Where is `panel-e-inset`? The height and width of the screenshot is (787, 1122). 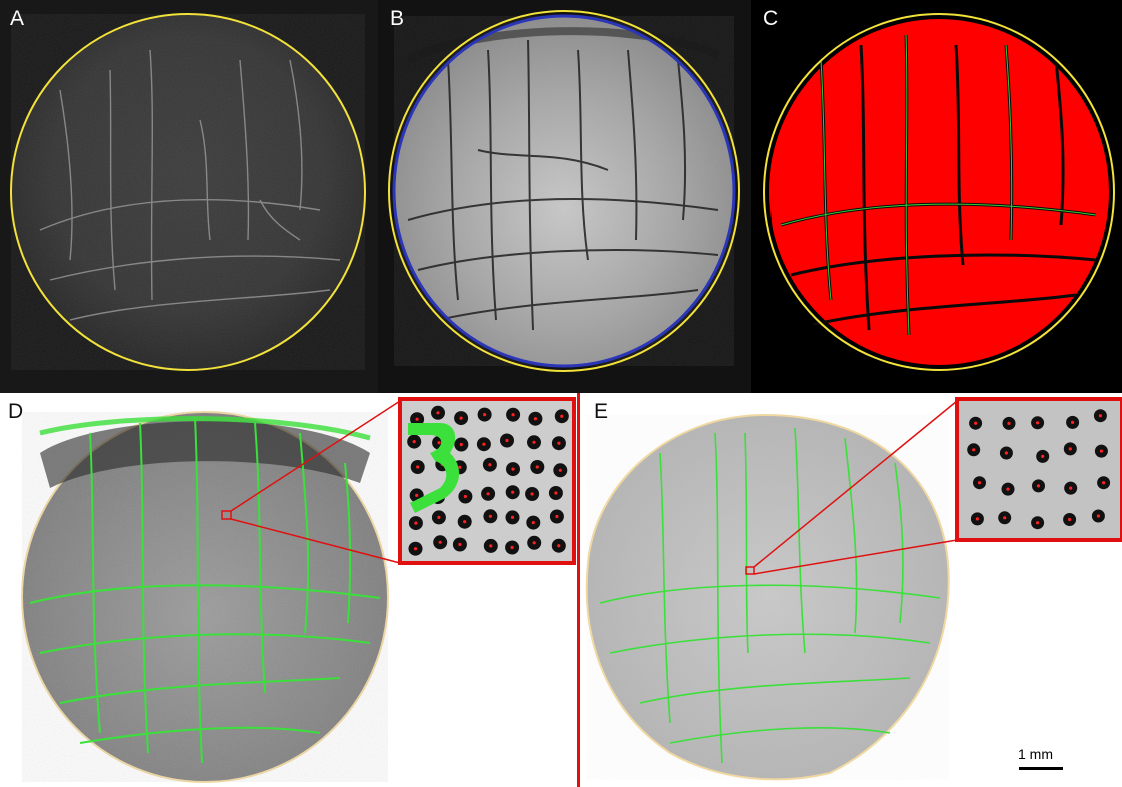 panel-e-inset is located at coordinates (1038, 469).